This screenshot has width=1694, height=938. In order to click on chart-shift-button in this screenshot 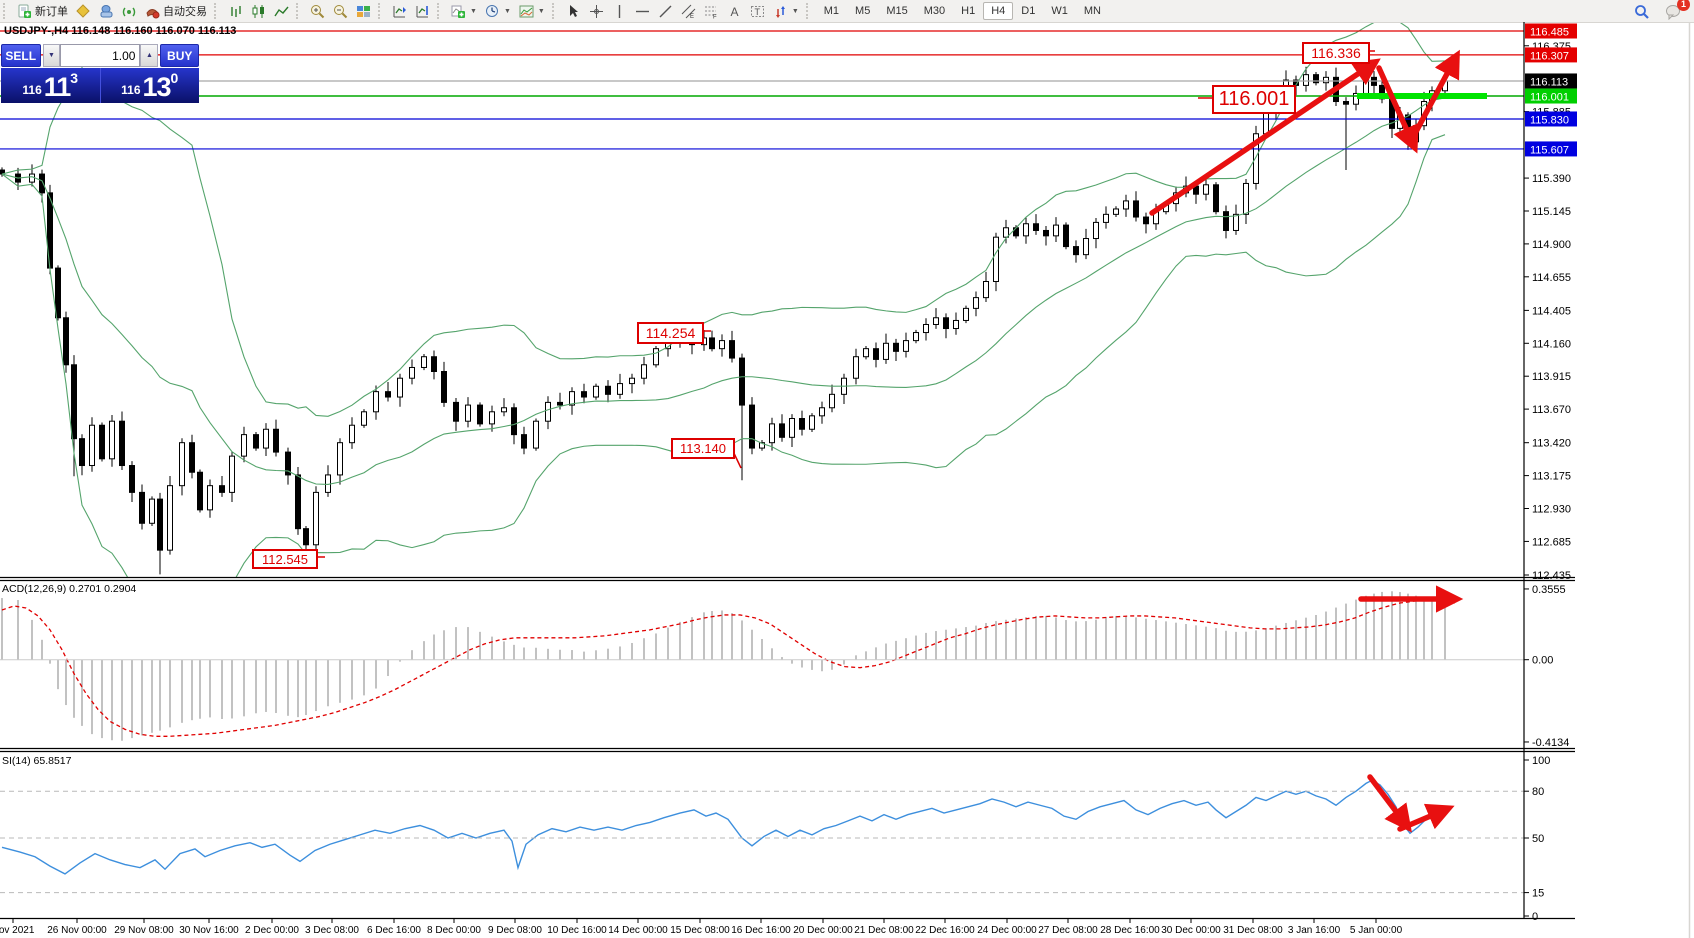, I will do `click(422, 11)`.